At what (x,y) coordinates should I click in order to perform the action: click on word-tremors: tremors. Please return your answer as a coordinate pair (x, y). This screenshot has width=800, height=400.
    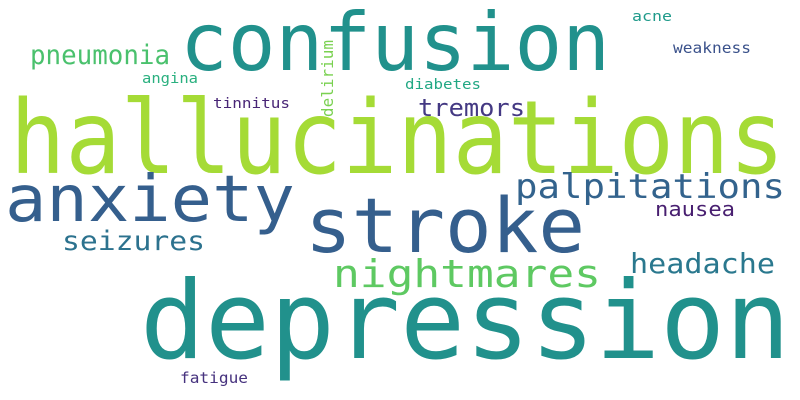
    Looking at the image, I should click on (472, 108).